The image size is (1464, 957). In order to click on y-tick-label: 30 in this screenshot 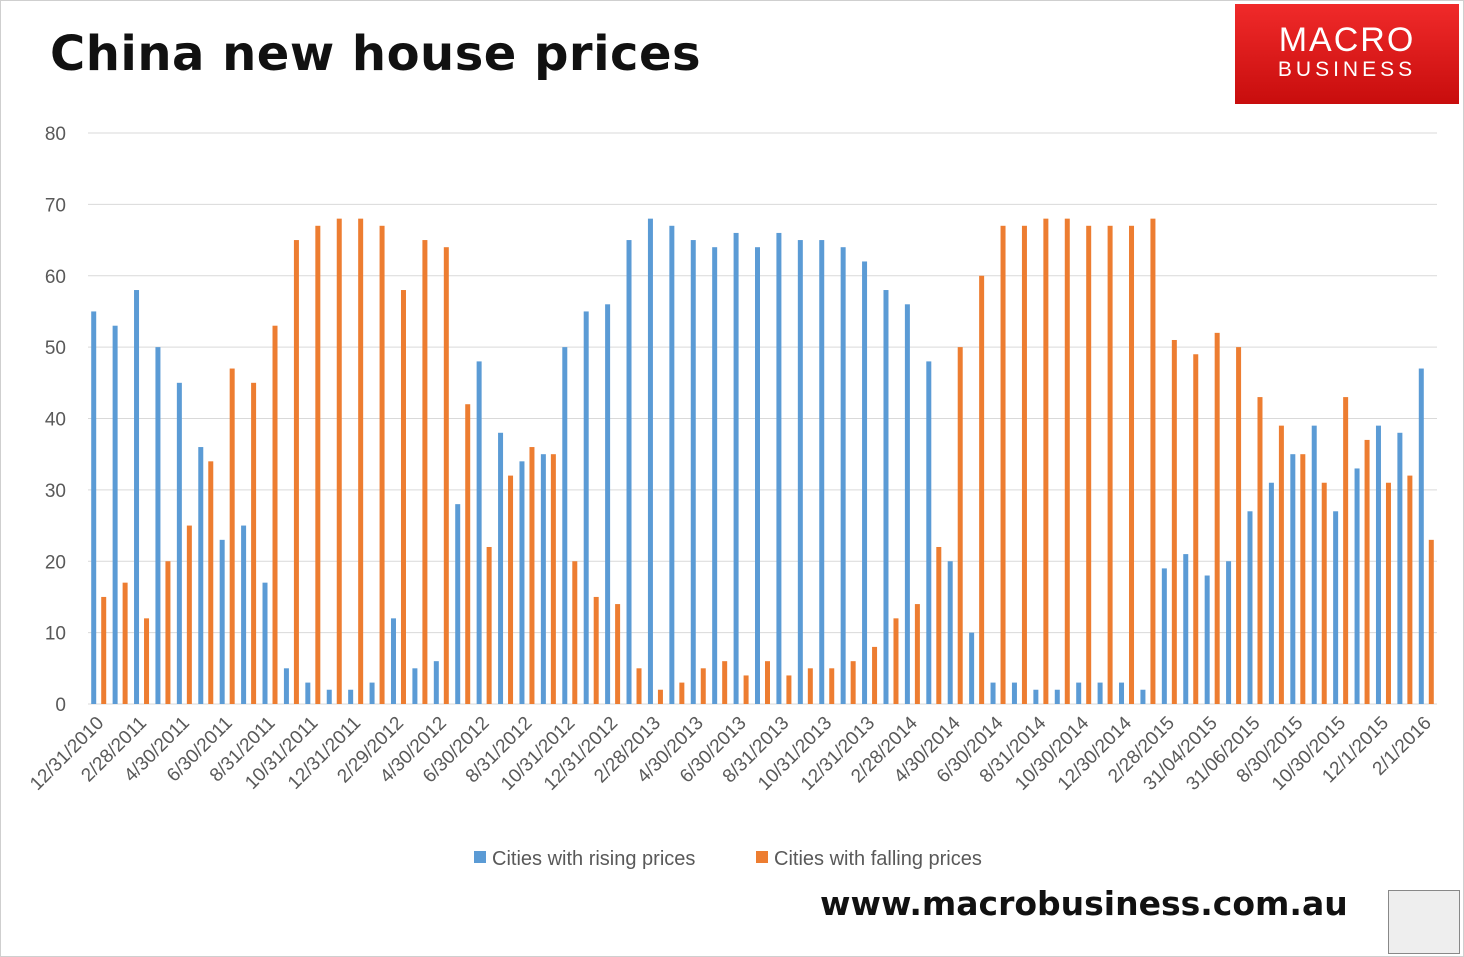, I will do `click(55, 491)`.